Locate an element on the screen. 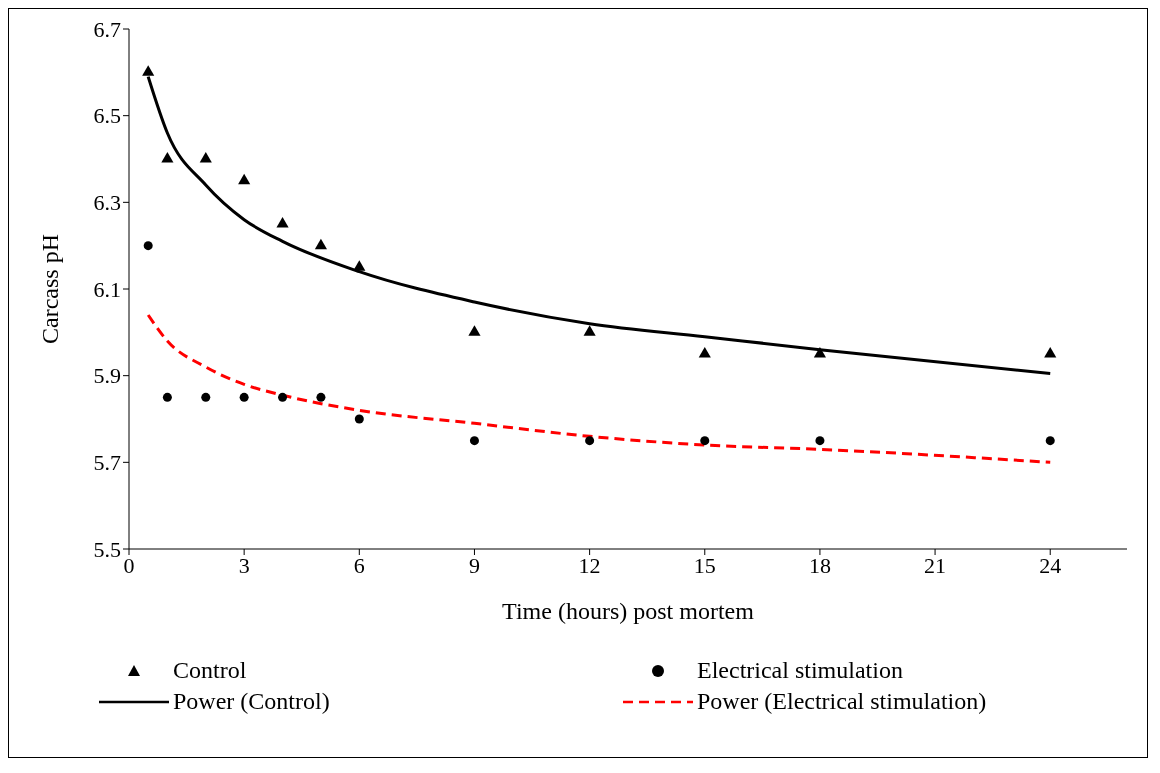  legend-label: Power (Control) is located at coordinates (251, 701).